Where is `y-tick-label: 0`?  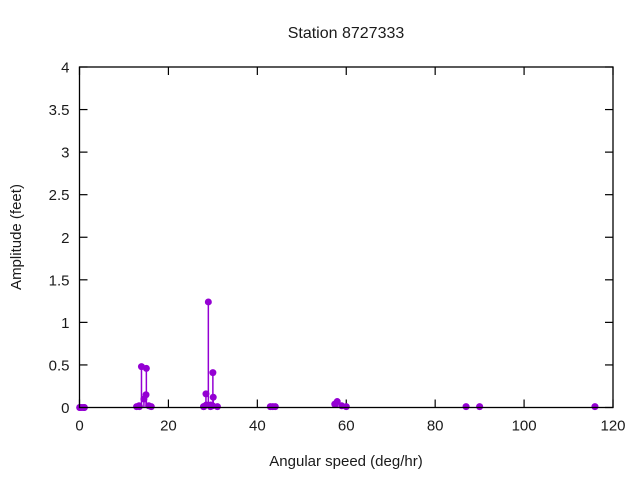 y-tick-label: 0 is located at coordinates (65, 408).